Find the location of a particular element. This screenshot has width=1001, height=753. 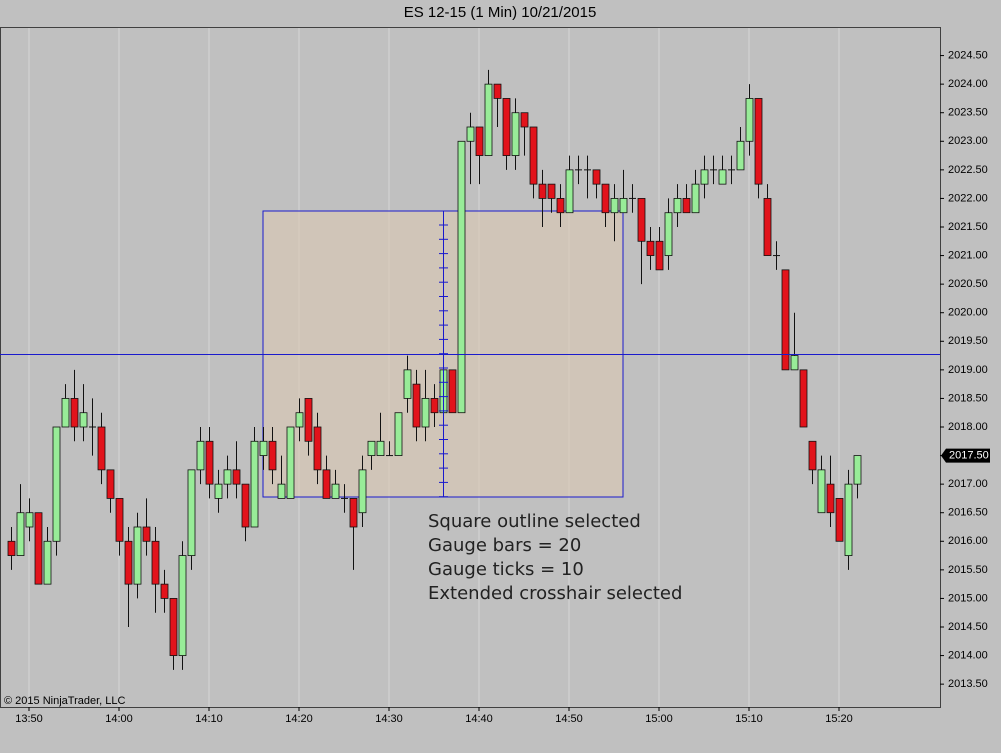

y-tick-label: 2013.50 is located at coordinates (968, 684).